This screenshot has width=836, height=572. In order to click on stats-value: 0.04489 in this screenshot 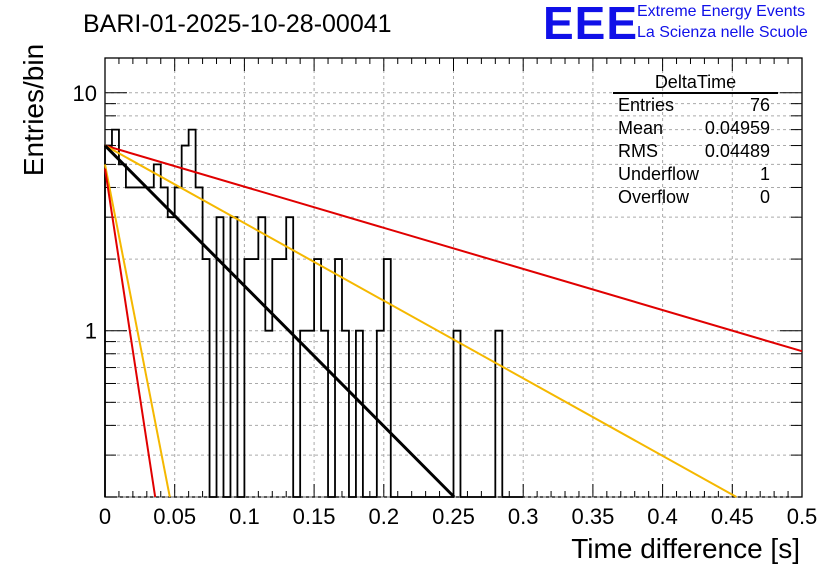, I will do `click(737, 151)`.